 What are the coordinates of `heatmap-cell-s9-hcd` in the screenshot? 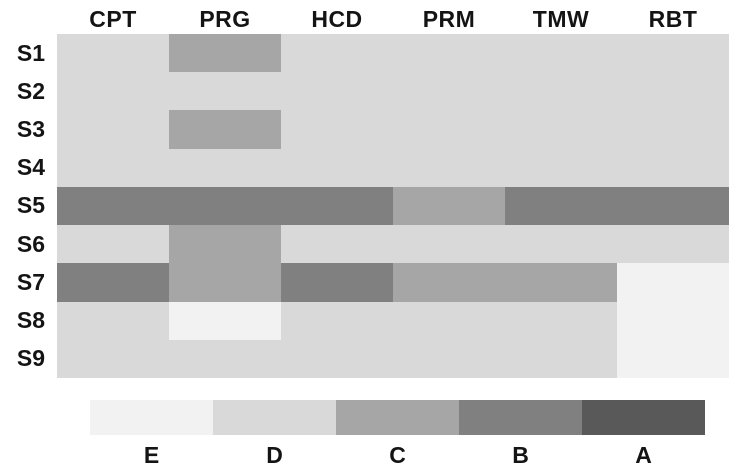 It's located at (337, 358).